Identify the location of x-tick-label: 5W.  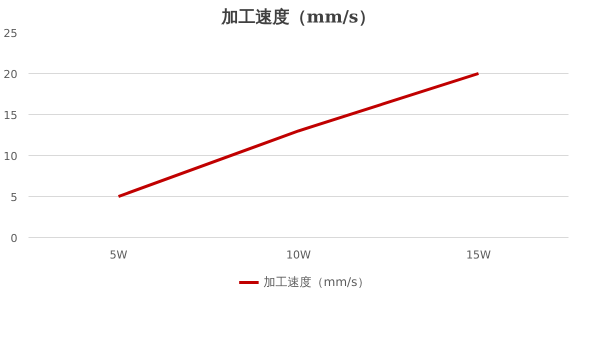
(119, 255).